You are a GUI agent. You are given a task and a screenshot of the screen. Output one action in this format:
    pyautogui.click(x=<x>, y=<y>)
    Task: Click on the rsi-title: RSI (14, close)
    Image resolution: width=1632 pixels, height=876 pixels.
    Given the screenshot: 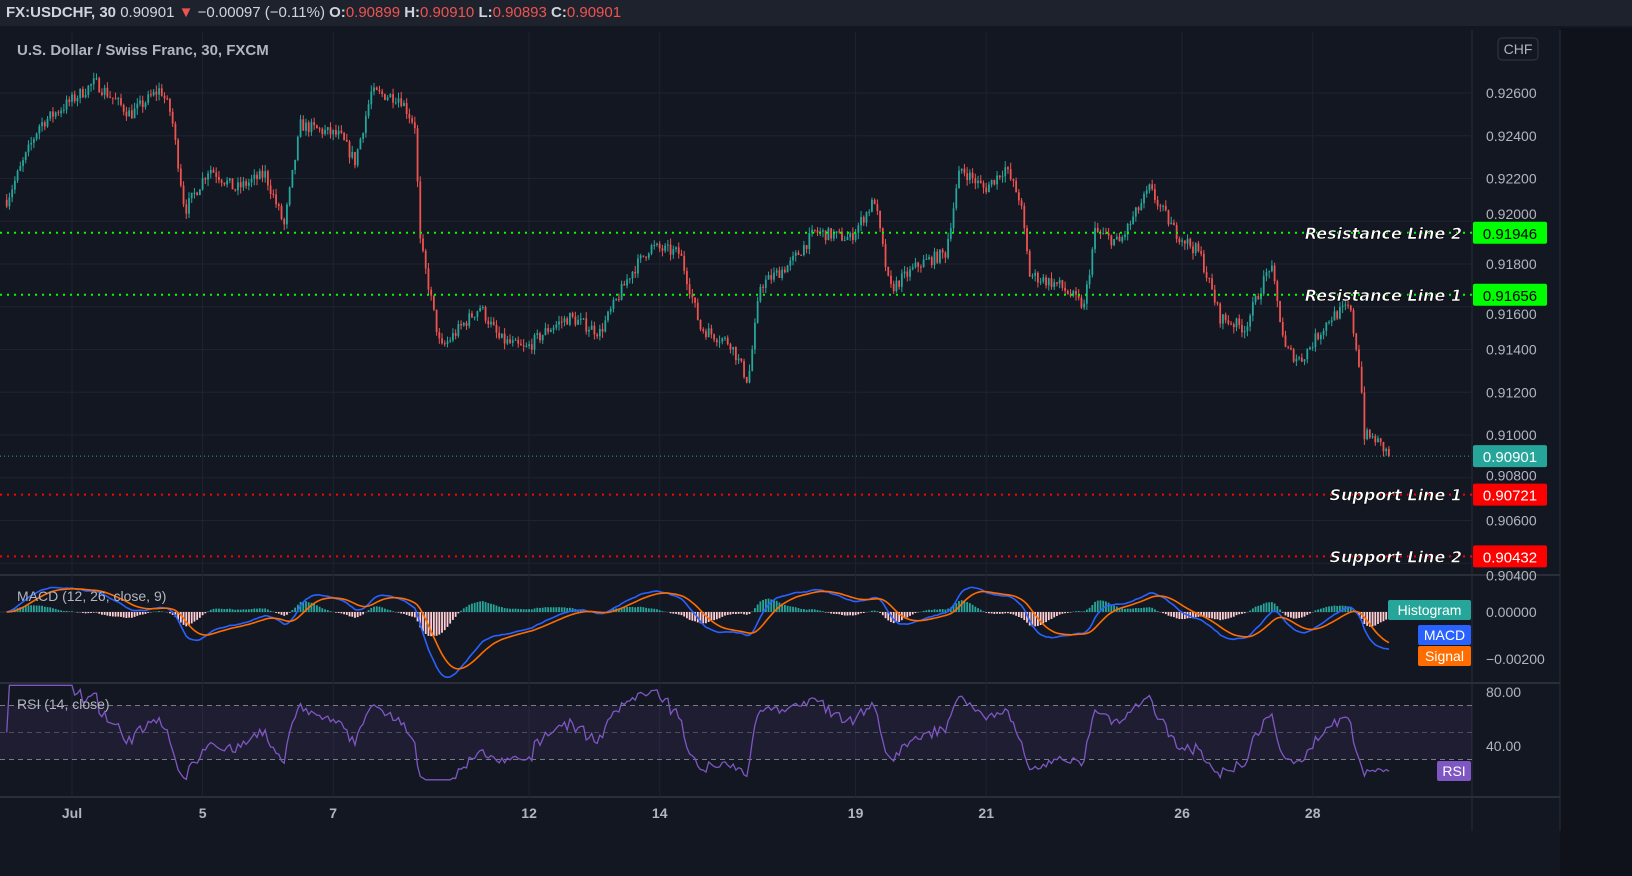 What is the action you would take?
    pyautogui.click(x=63, y=704)
    